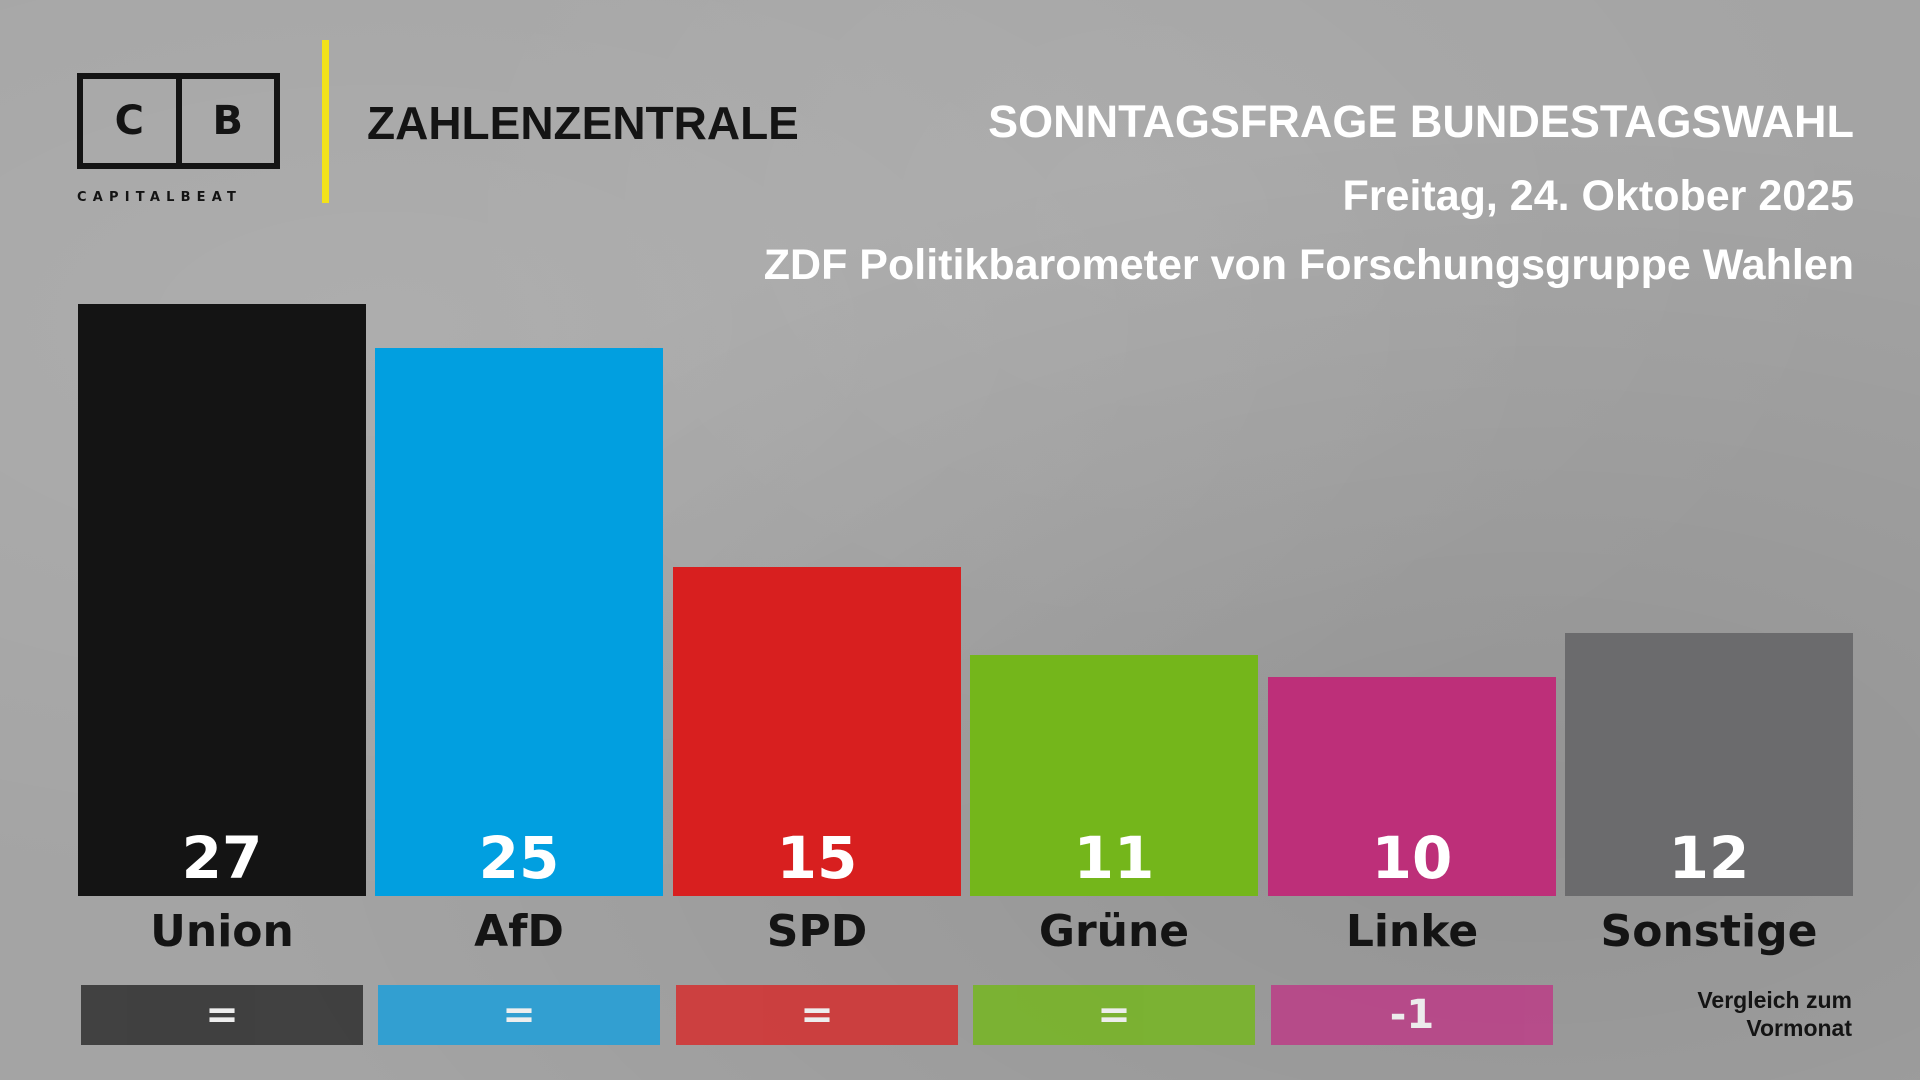 The image size is (1920, 1080). I want to click on bar-value-spd: 15, so click(817, 858).